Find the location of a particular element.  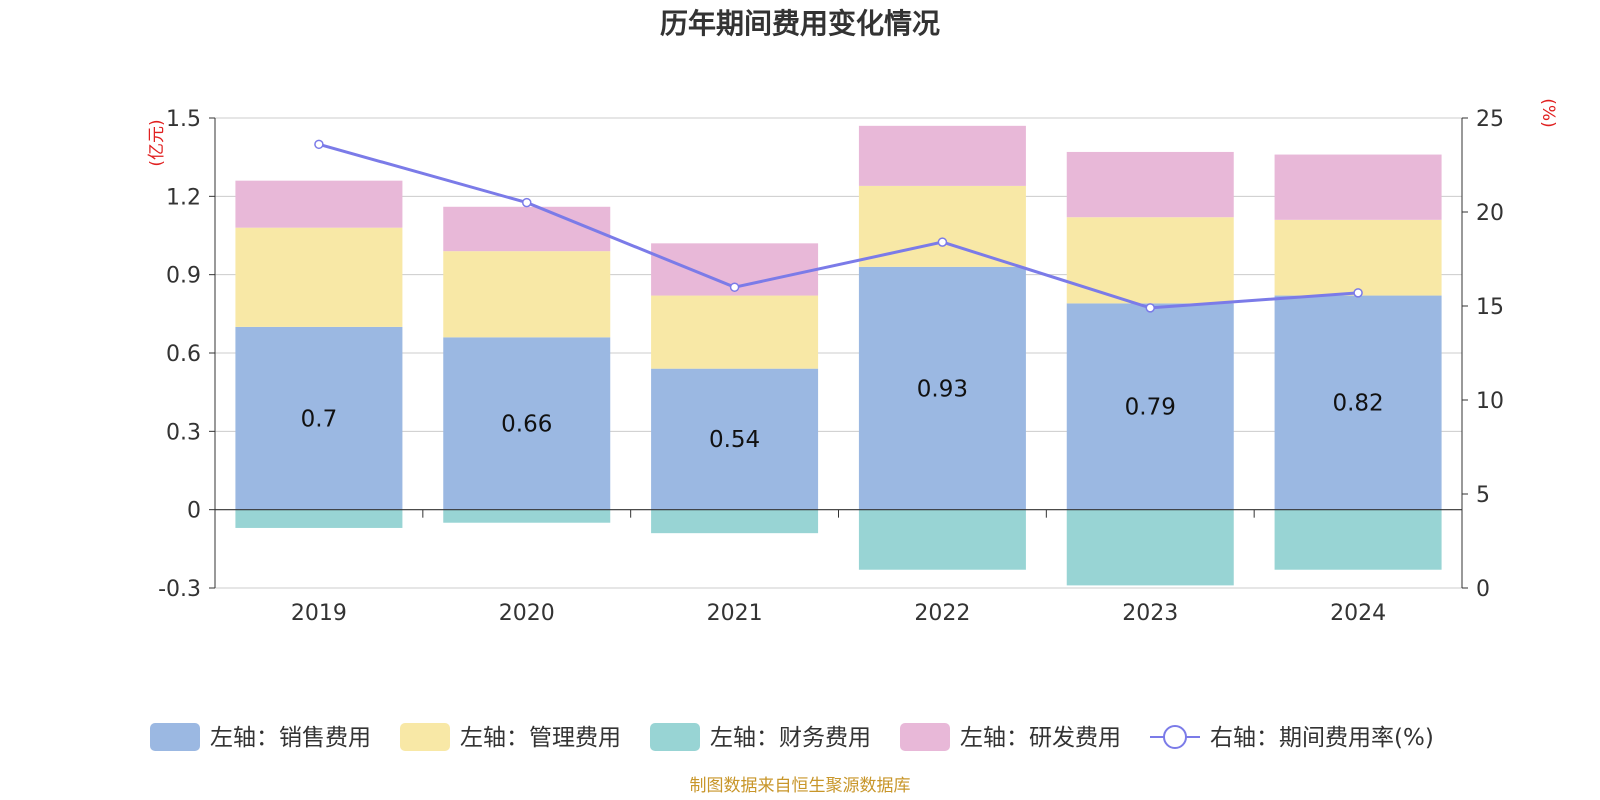

bar-data-label: 0.79 is located at coordinates (1150, 408).